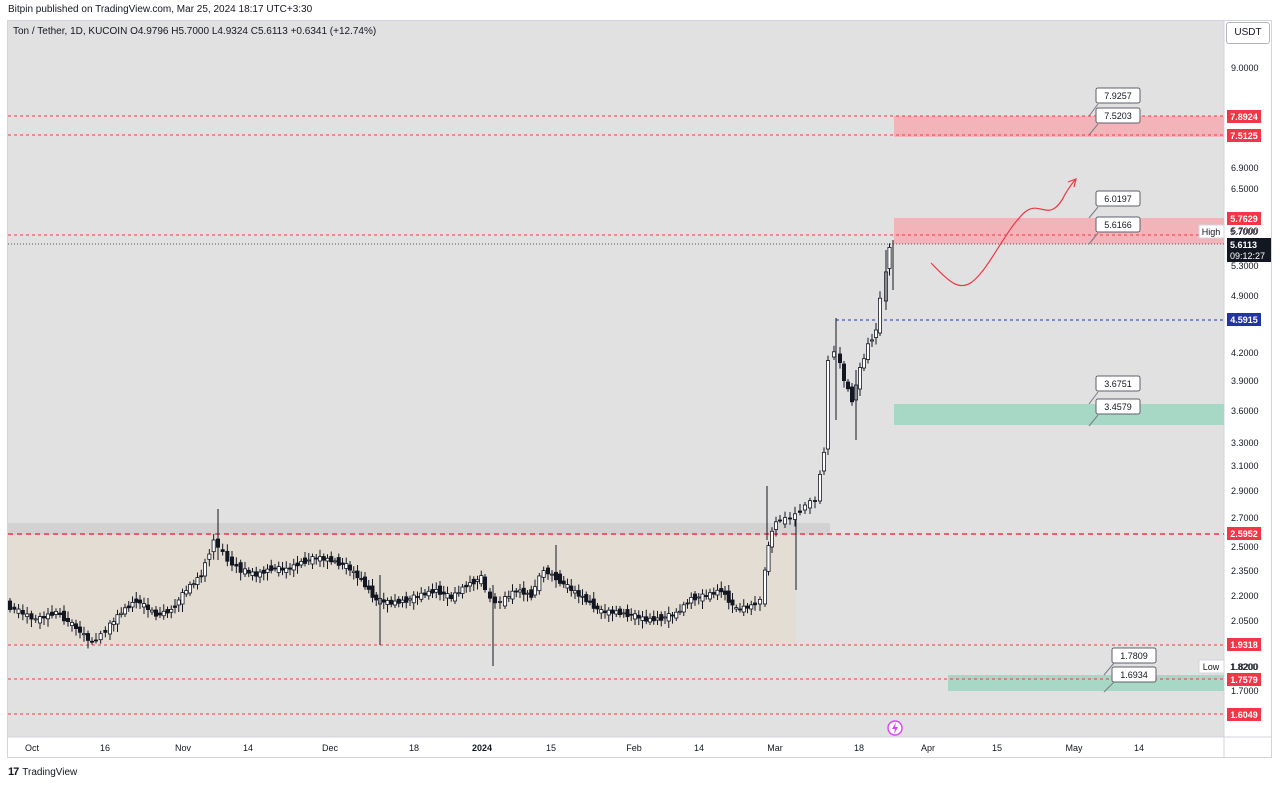  What do you see at coordinates (1059, 126) in the screenshot?
I see `zone-resistance-upper` at bounding box center [1059, 126].